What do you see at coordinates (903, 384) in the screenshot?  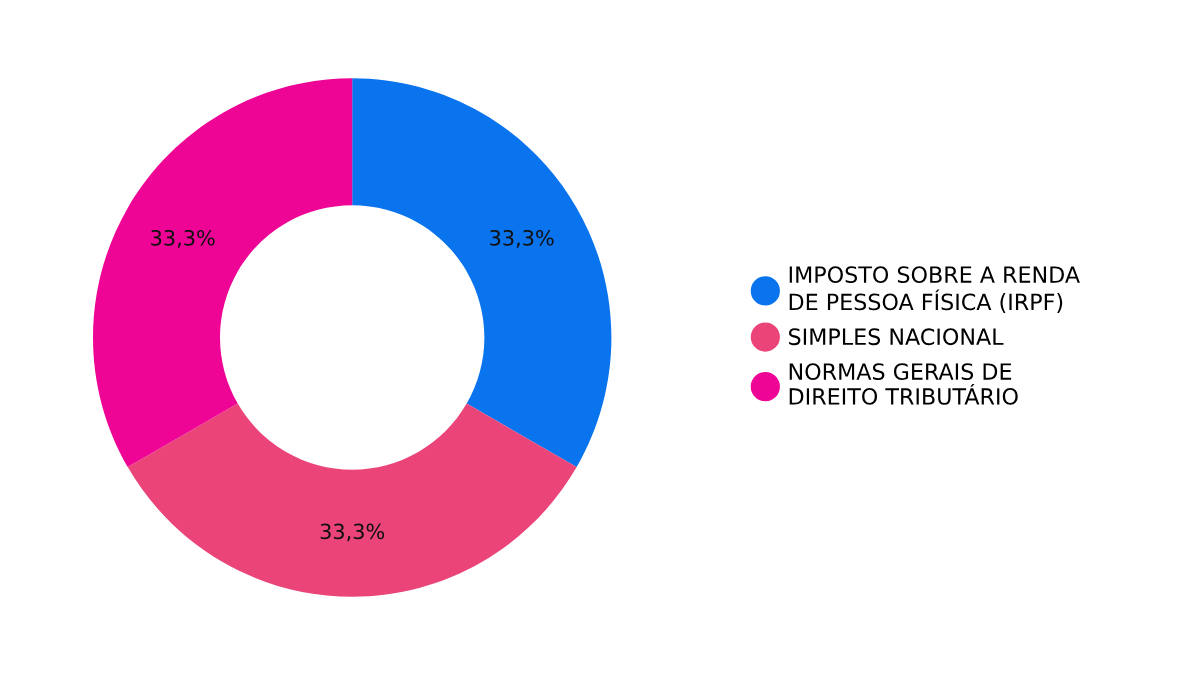 I see `legend-label: NORMAS GERAIS DE DIREITO TRIBUTÁRIO` at bounding box center [903, 384].